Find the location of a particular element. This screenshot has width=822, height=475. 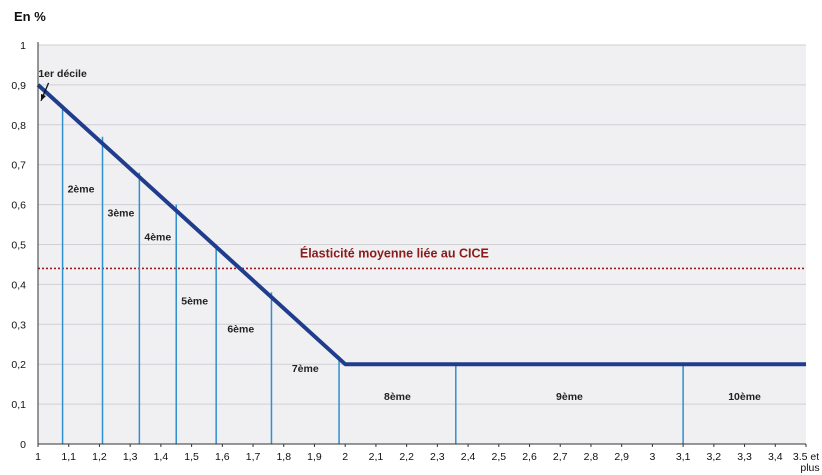

y-unit-label: En % is located at coordinates (30, 16).